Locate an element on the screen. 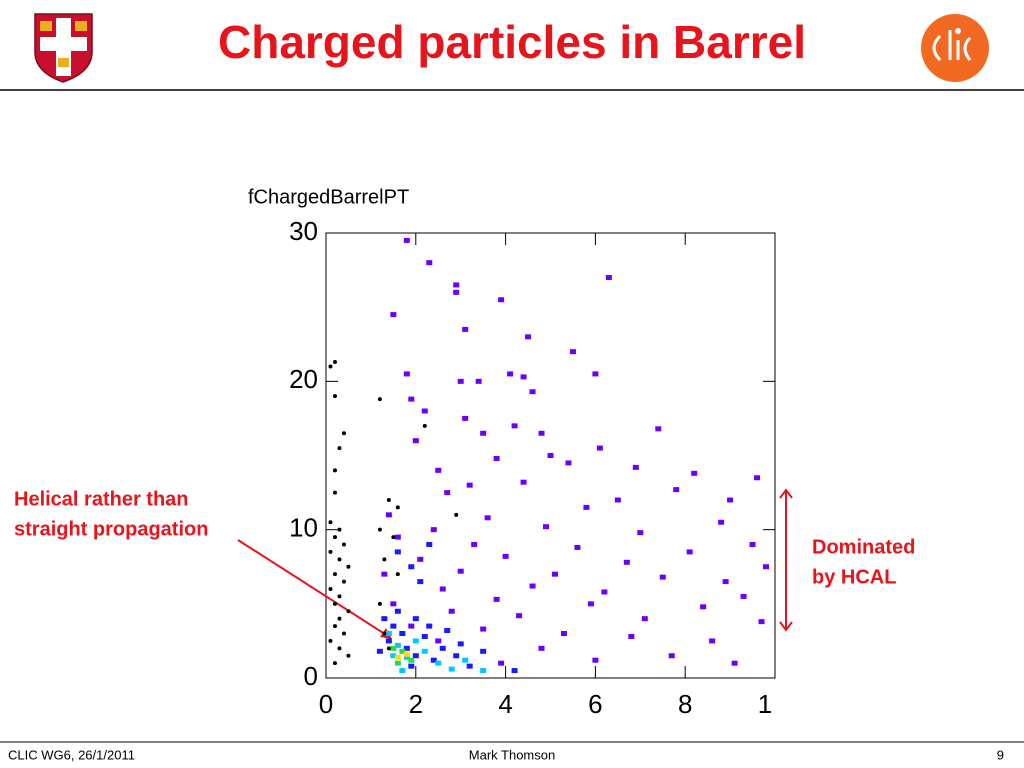 The width and height of the screenshot is (1024, 768). x-tick-label: 8 is located at coordinates (685, 704).